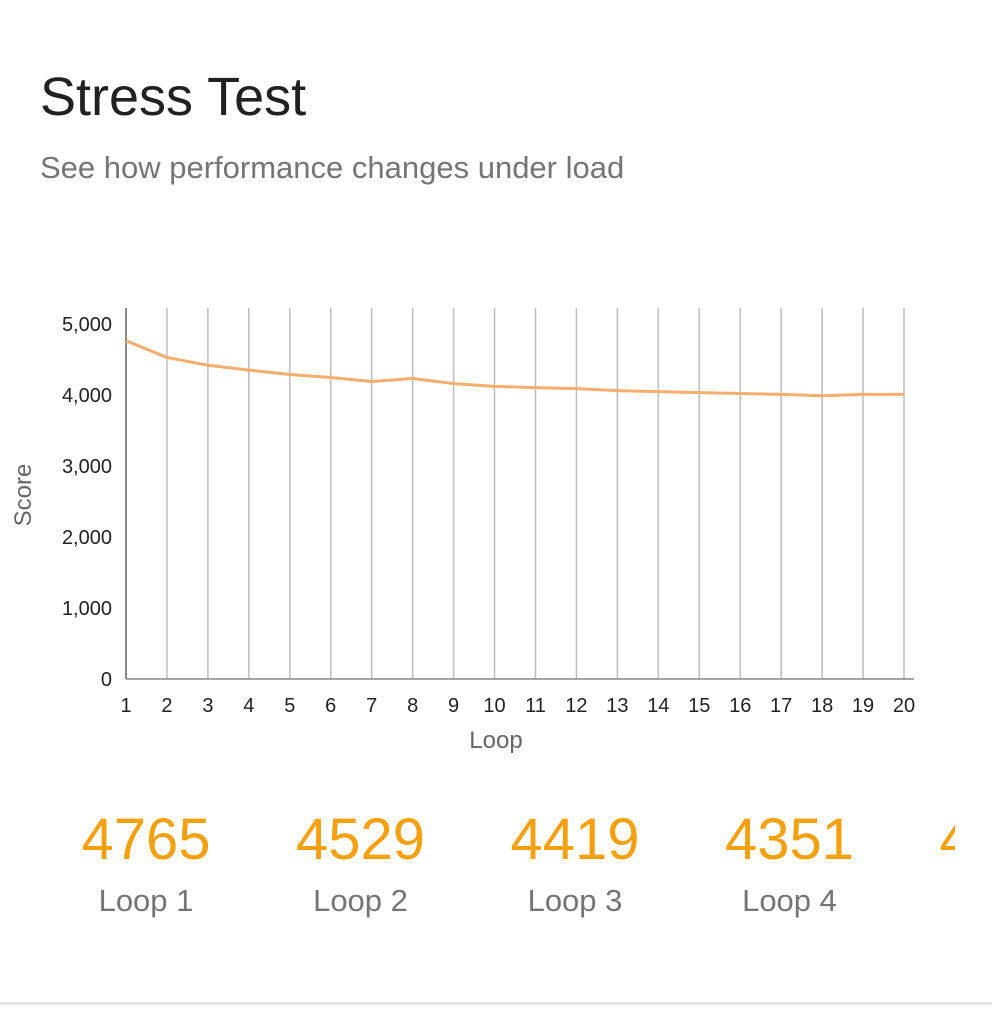  I want to click on loop-score-label: Loop 4, so click(789, 900).